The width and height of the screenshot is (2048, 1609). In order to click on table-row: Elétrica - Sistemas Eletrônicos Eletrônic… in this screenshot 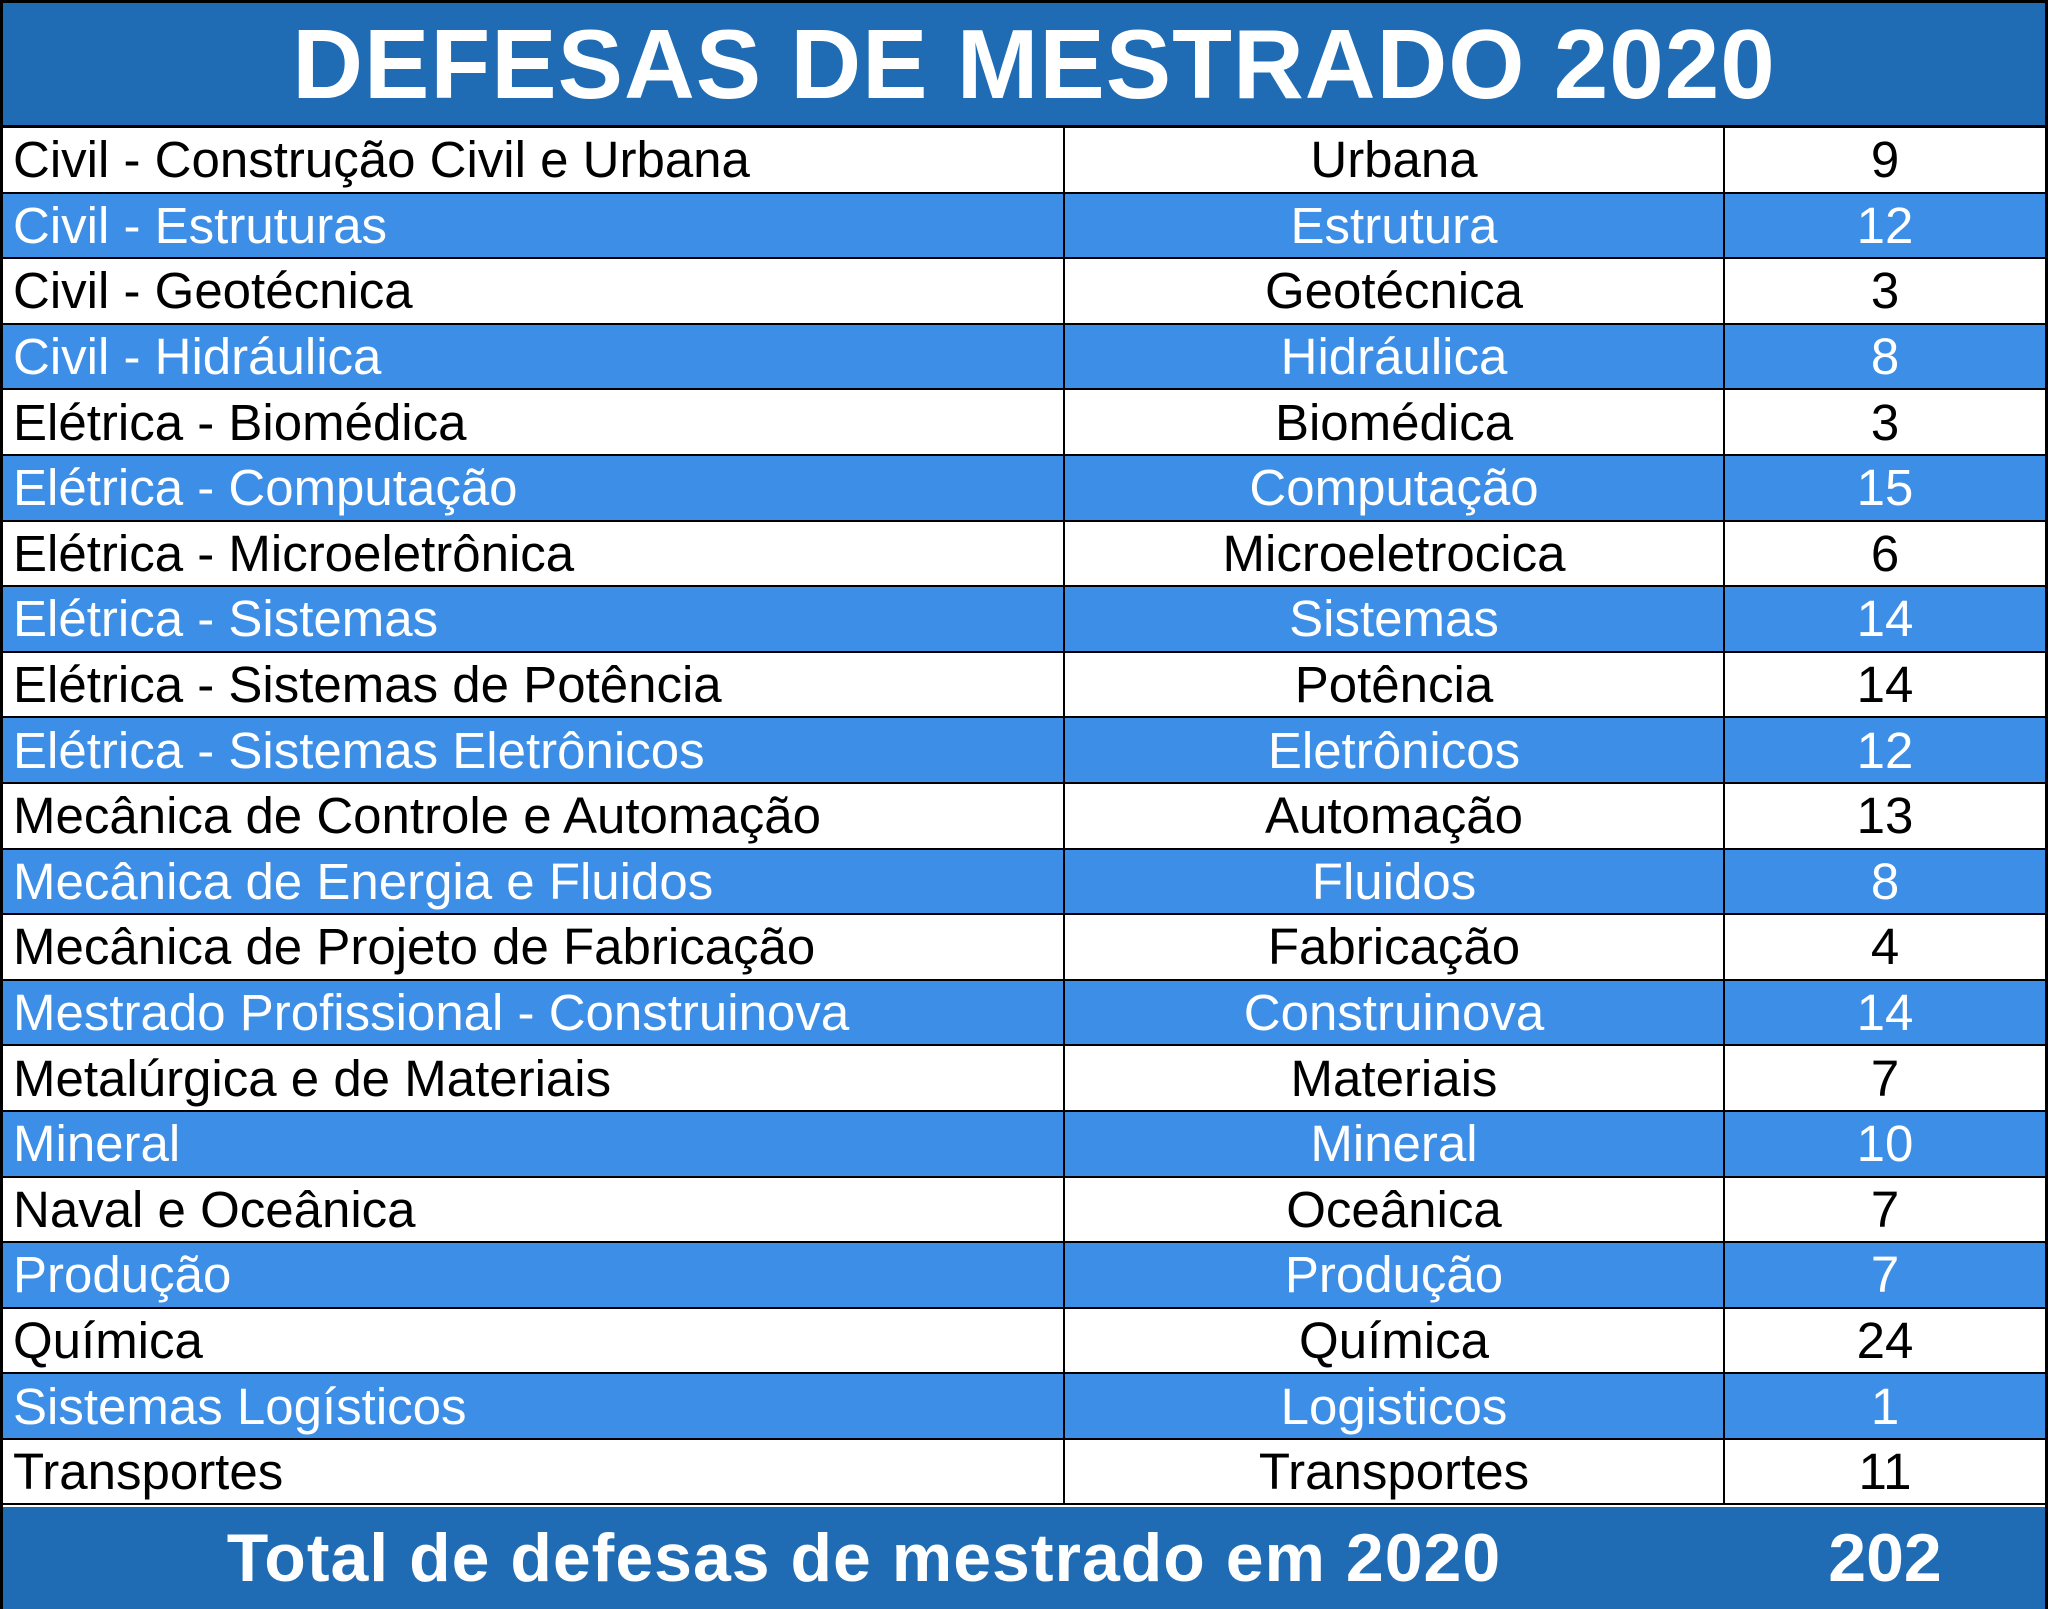, I will do `click(1024, 751)`.